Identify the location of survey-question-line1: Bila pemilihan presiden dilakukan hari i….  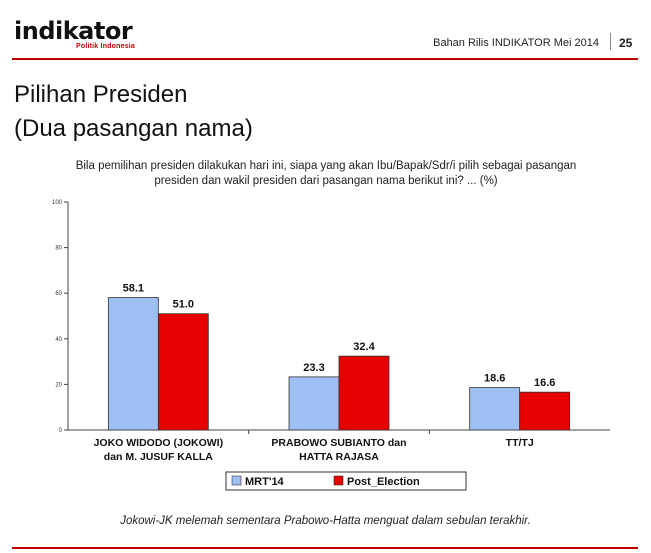
(326, 166).